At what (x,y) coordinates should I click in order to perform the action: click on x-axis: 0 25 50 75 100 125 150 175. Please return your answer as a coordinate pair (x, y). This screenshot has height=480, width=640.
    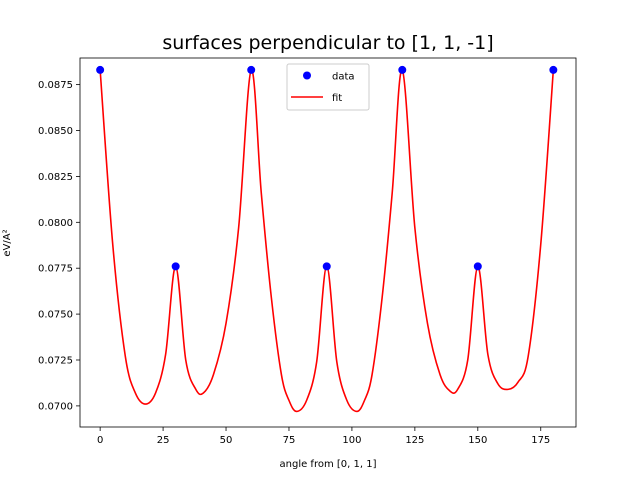
    Looking at the image, I should click on (323, 436).